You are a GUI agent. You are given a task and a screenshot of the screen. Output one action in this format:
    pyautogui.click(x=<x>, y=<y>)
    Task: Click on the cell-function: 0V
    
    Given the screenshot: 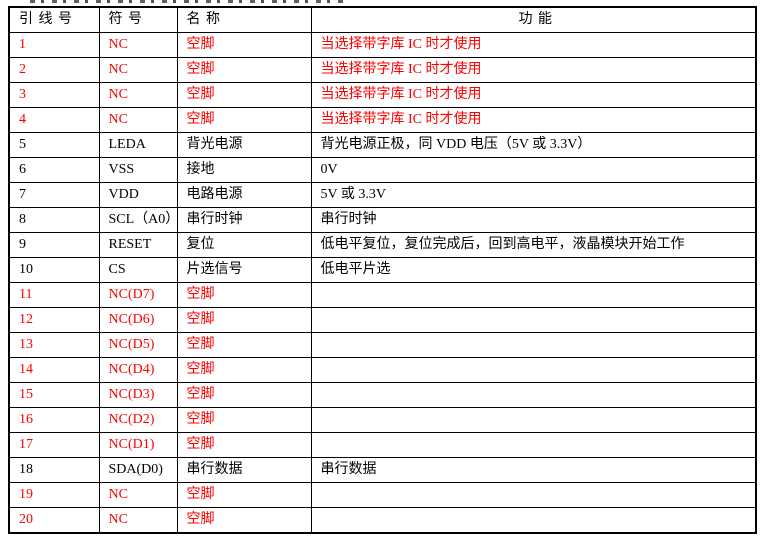 What is the action you would take?
    pyautogui.click(x=533, y=170)
    